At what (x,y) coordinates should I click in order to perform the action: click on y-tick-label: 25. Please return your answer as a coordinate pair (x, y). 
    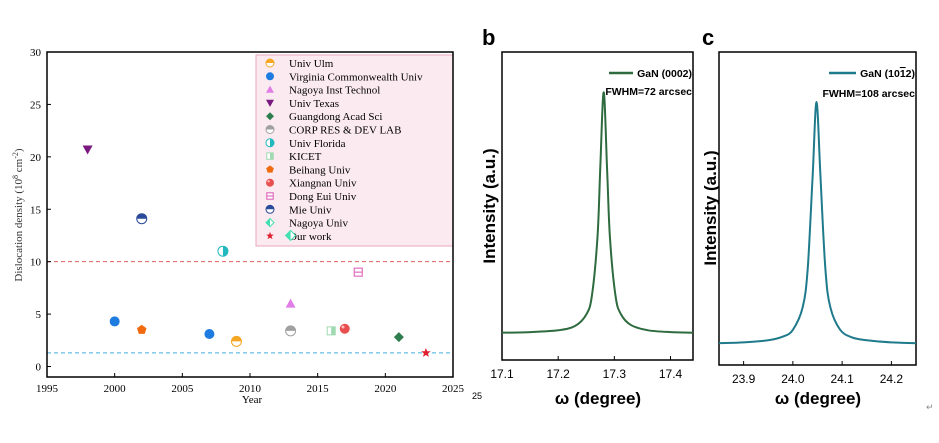
    Looking at the image, I should click on (36, 105).